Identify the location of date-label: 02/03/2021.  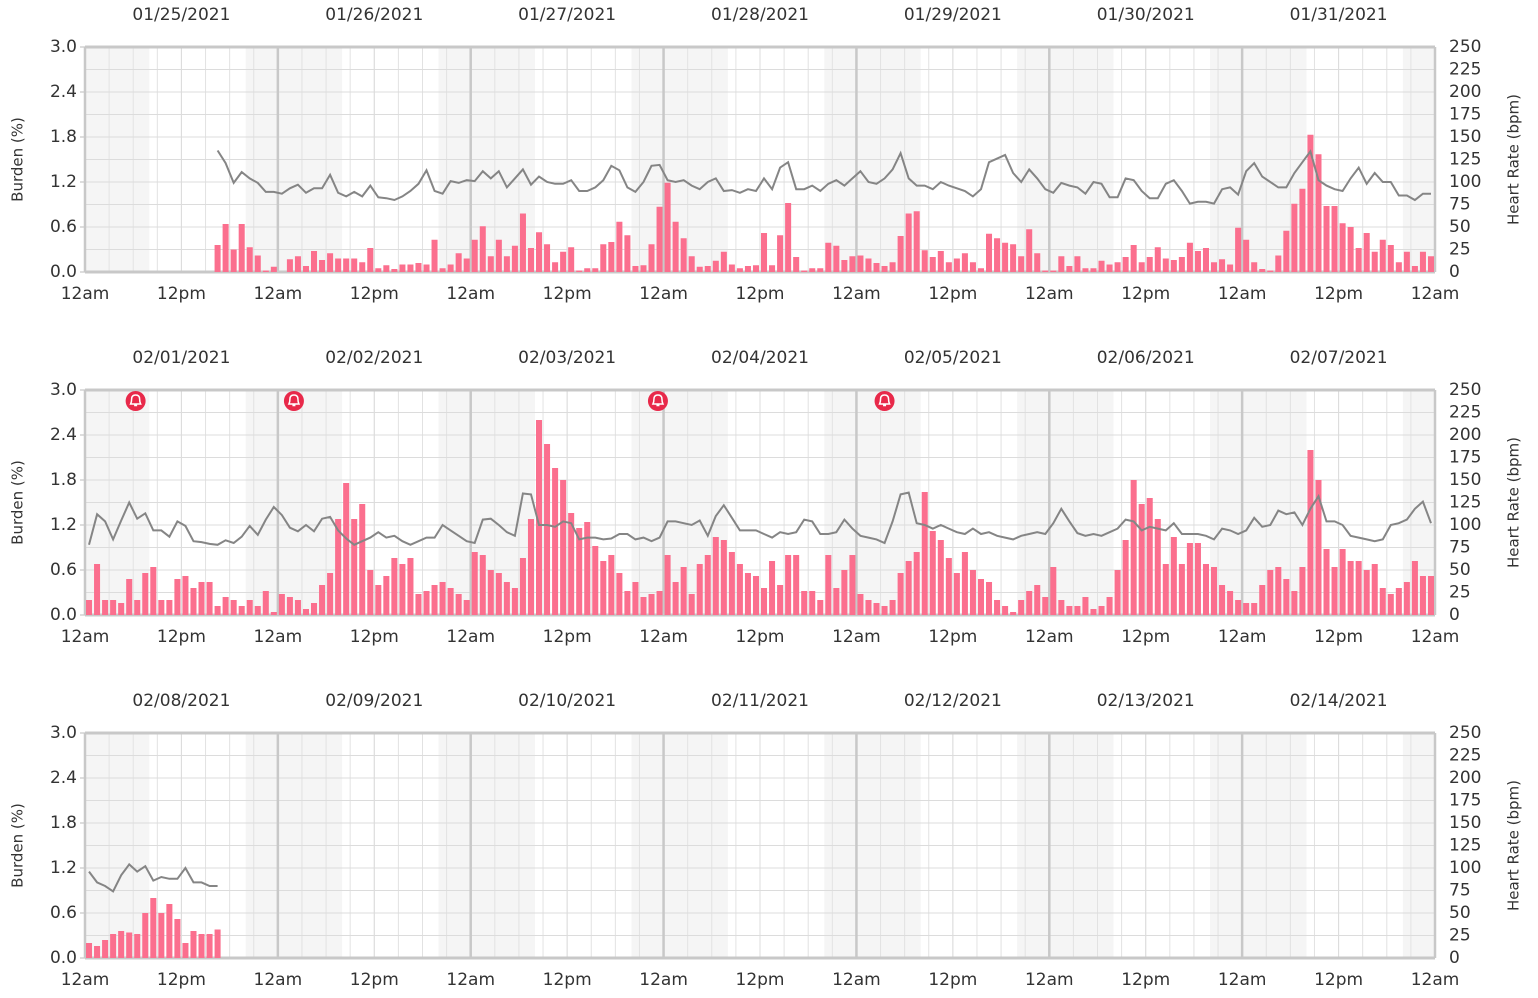
(567, 358).